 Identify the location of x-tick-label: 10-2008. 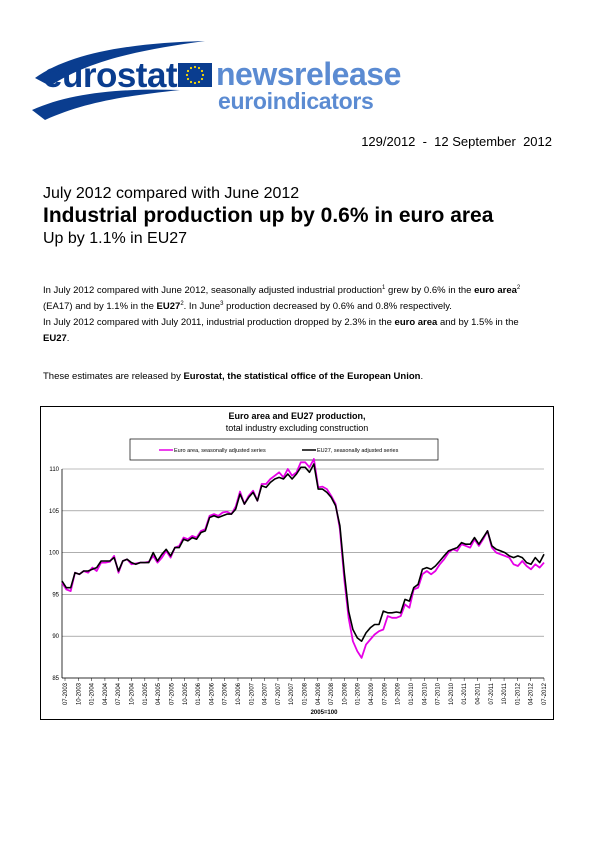
(345, 693).